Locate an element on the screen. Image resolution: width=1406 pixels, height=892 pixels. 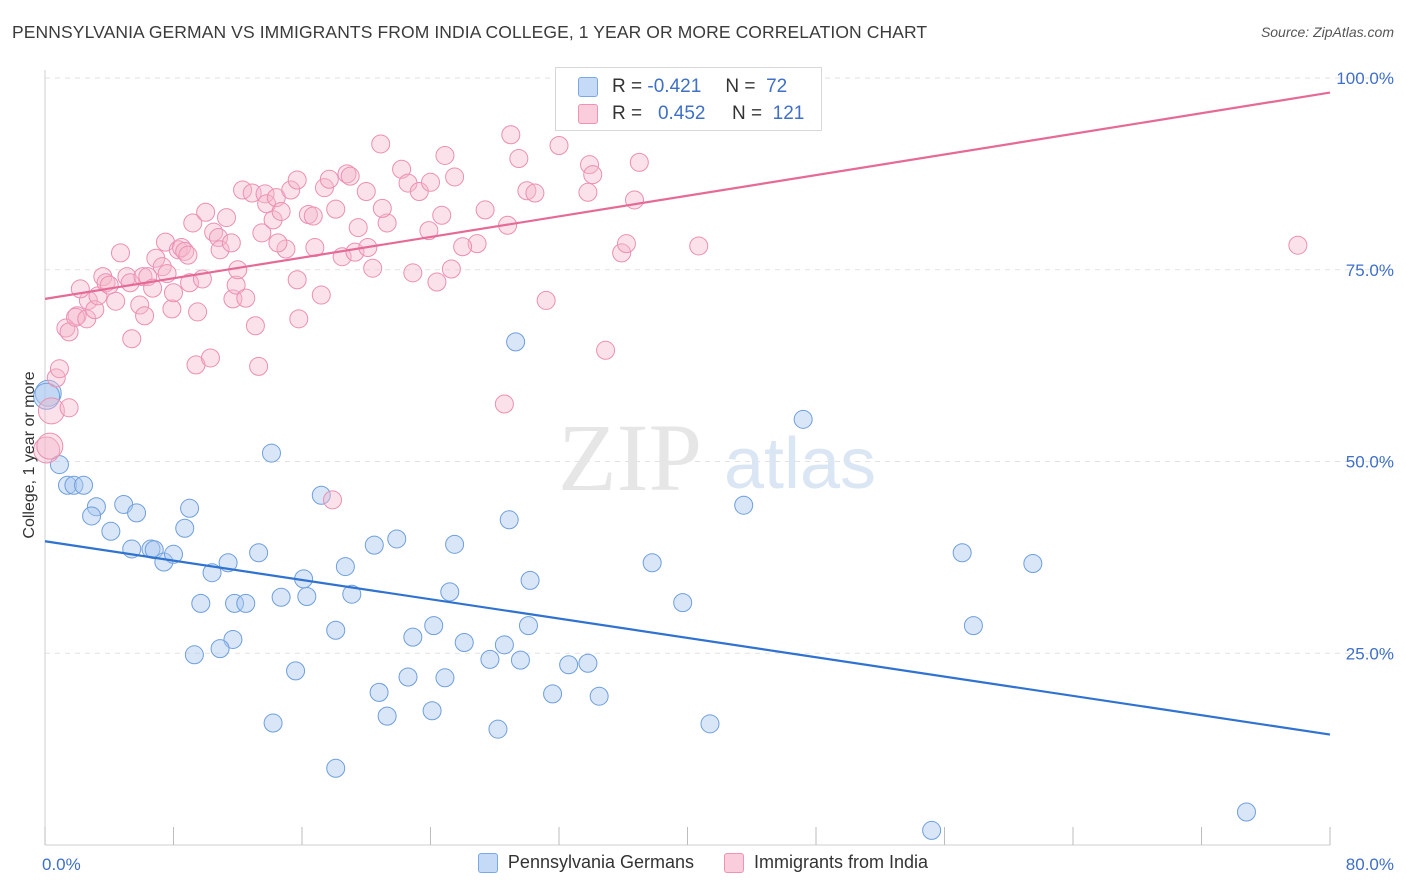
legend-row-pennsylvania-germans: R = -0.421 N = 72 is located at coordinates (682, 87).